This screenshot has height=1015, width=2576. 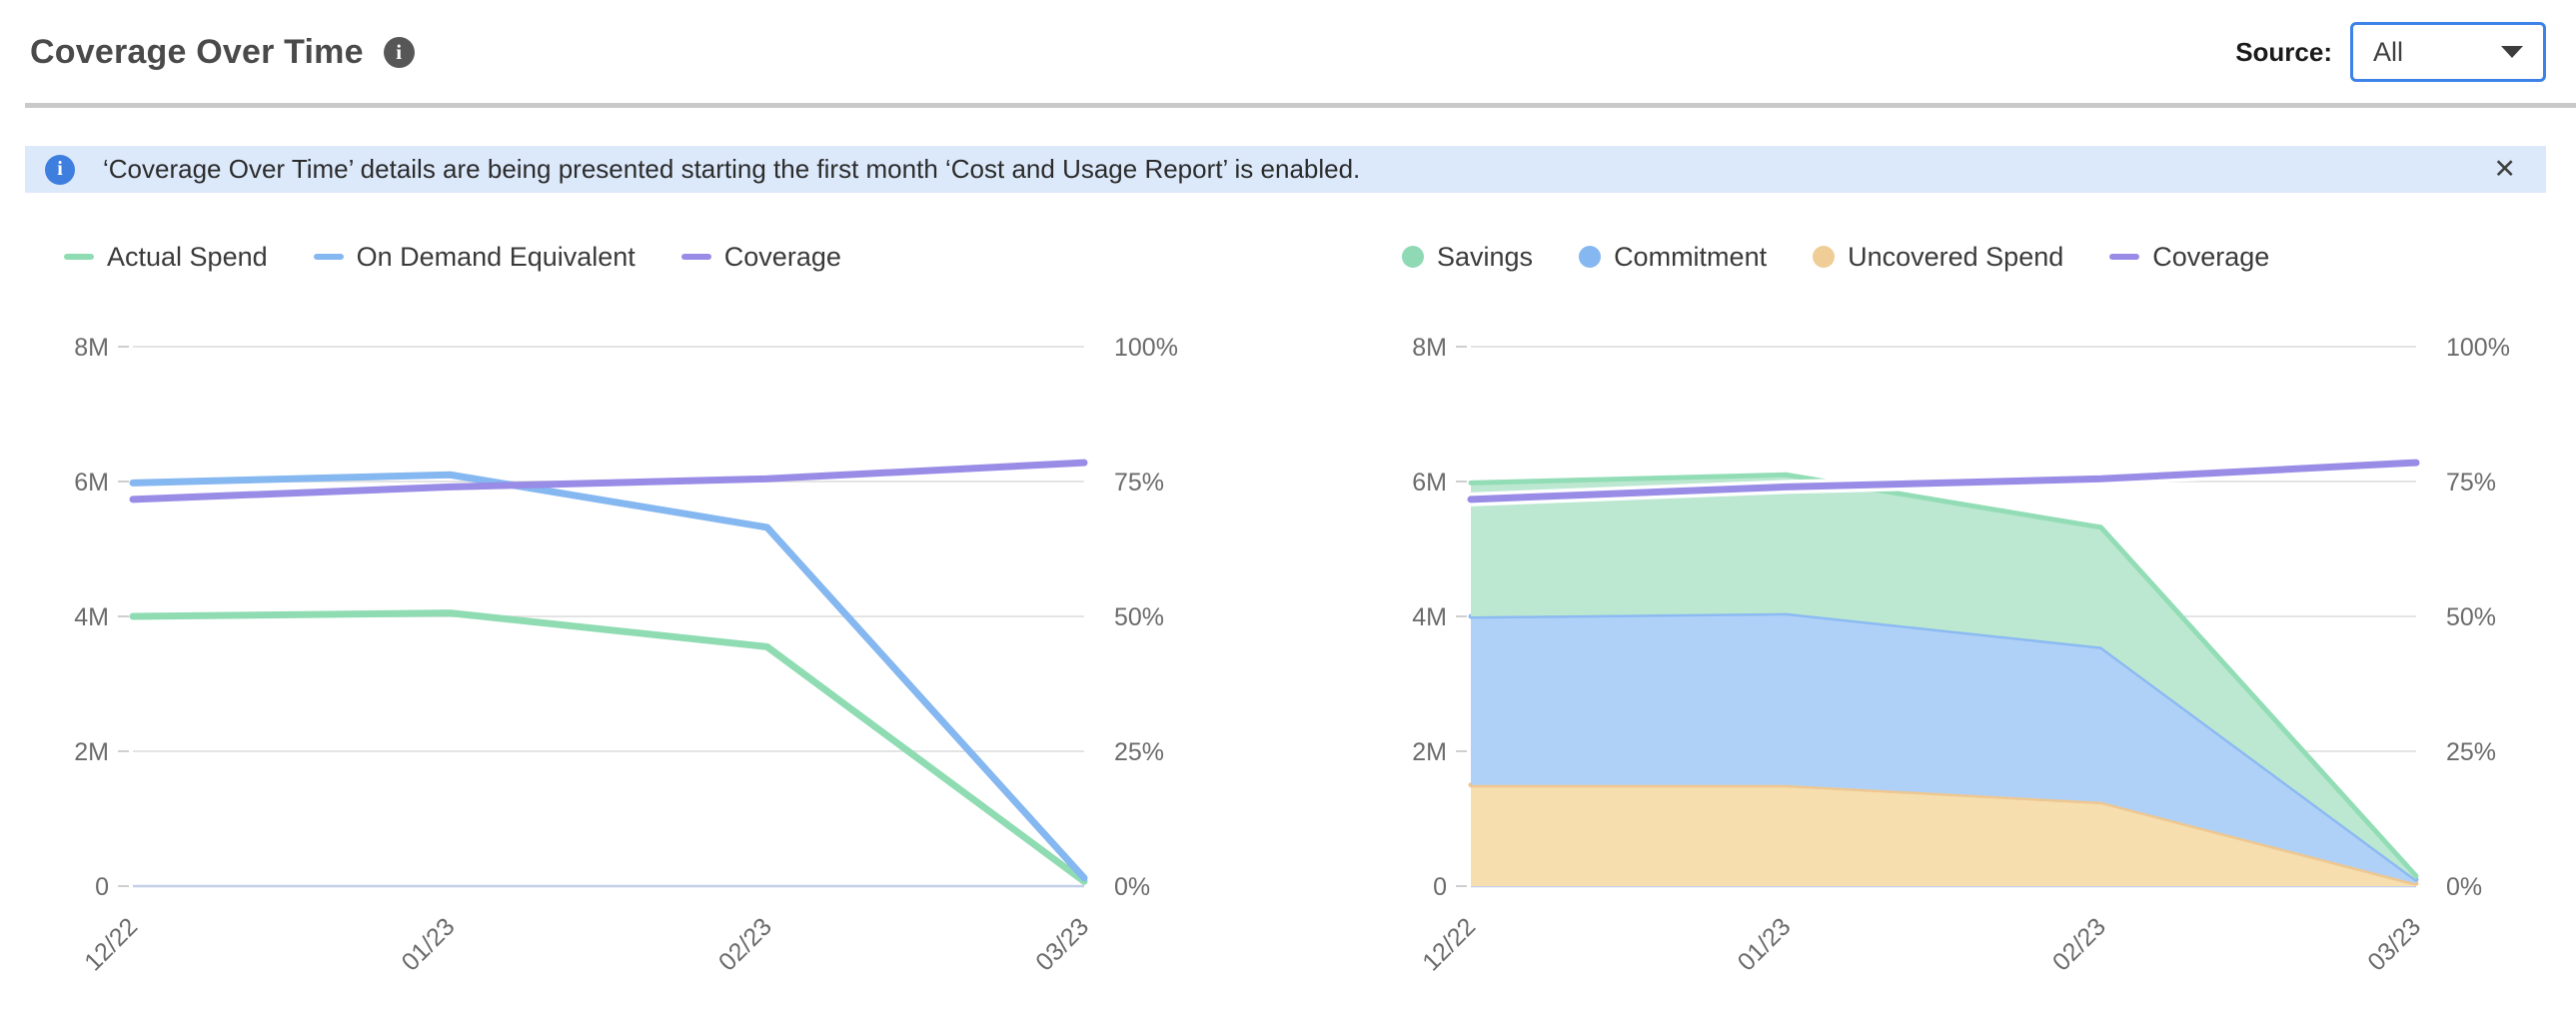 I want to click on source-control: Source: All, so click(x=2390, y=52).